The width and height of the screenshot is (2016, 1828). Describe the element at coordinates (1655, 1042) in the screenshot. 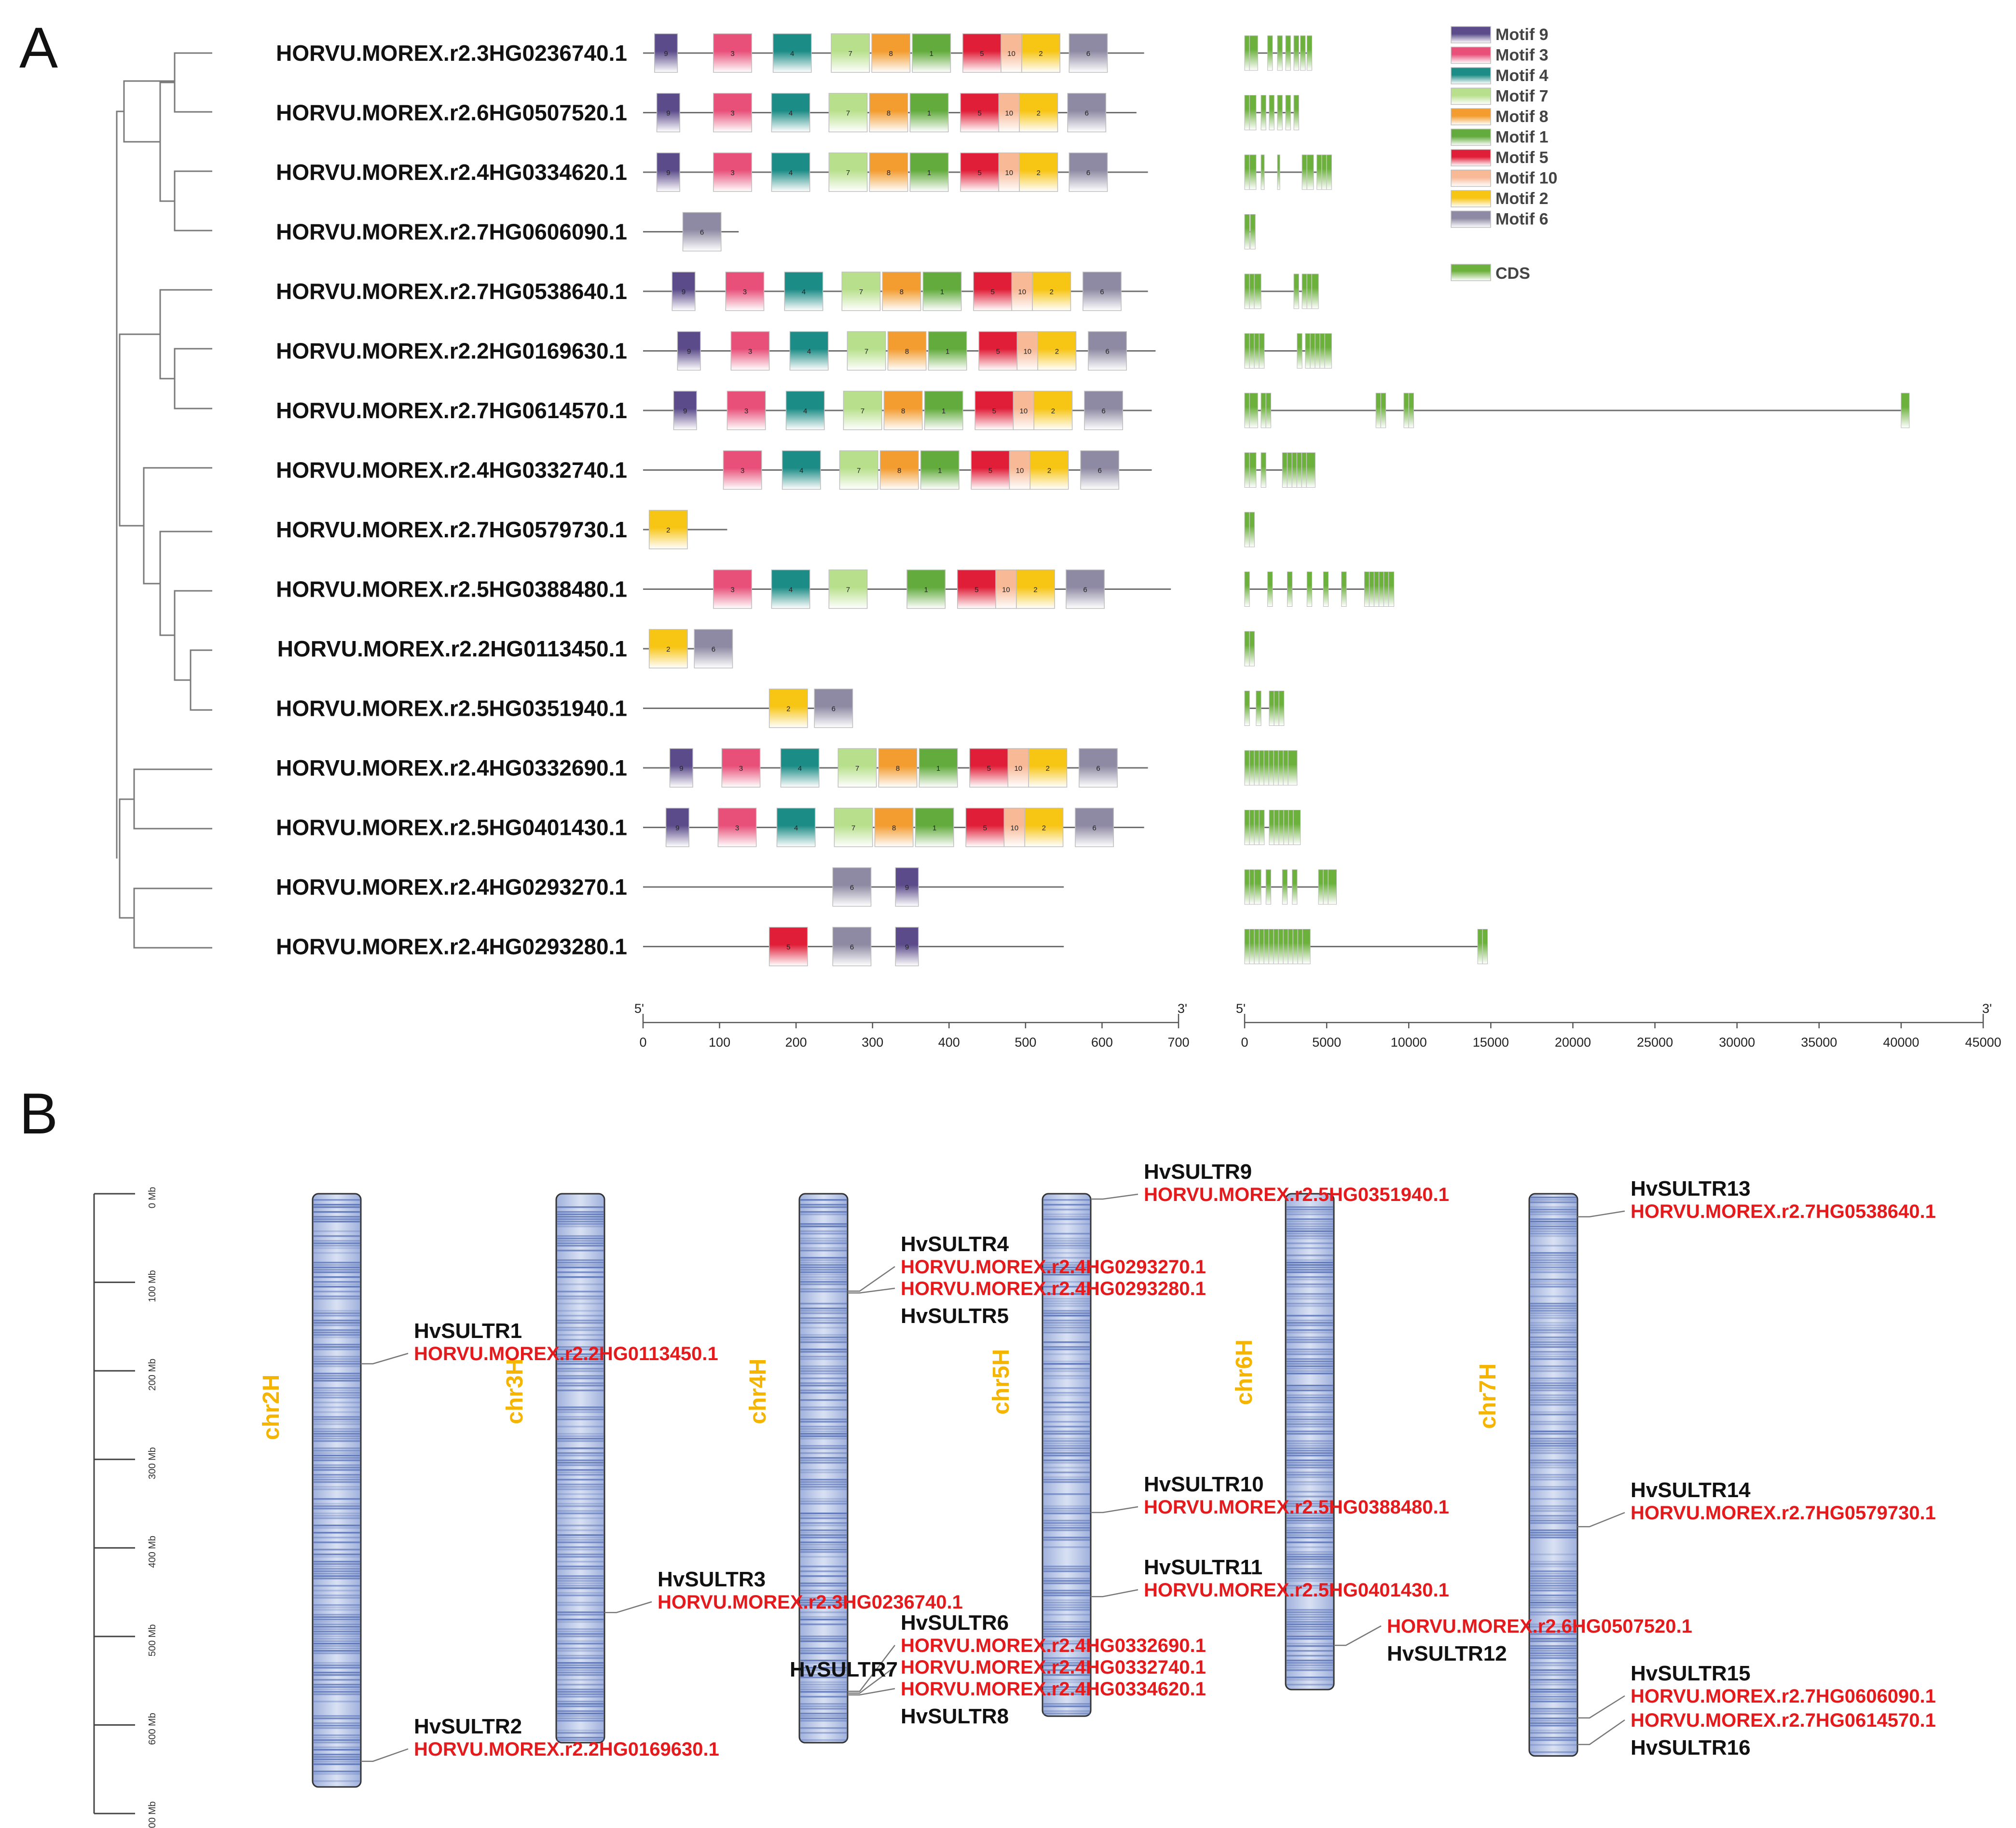

I see `axis-tick-label: 25000` at that location.